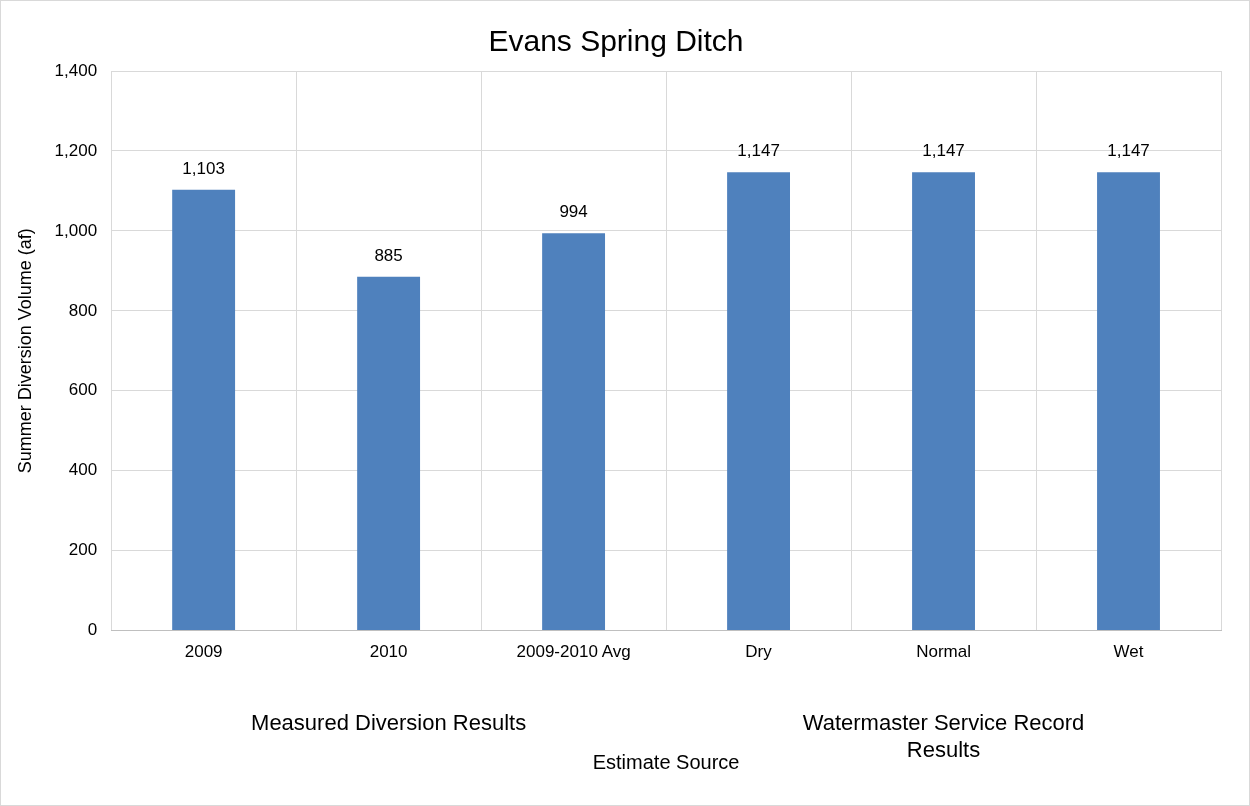 The height and width of the screenshot is (806, 1250). What do you see at coordinates (92, 630) in the screenshot?
I see `y-tick-label: 0` at bounding box center [92, 630].